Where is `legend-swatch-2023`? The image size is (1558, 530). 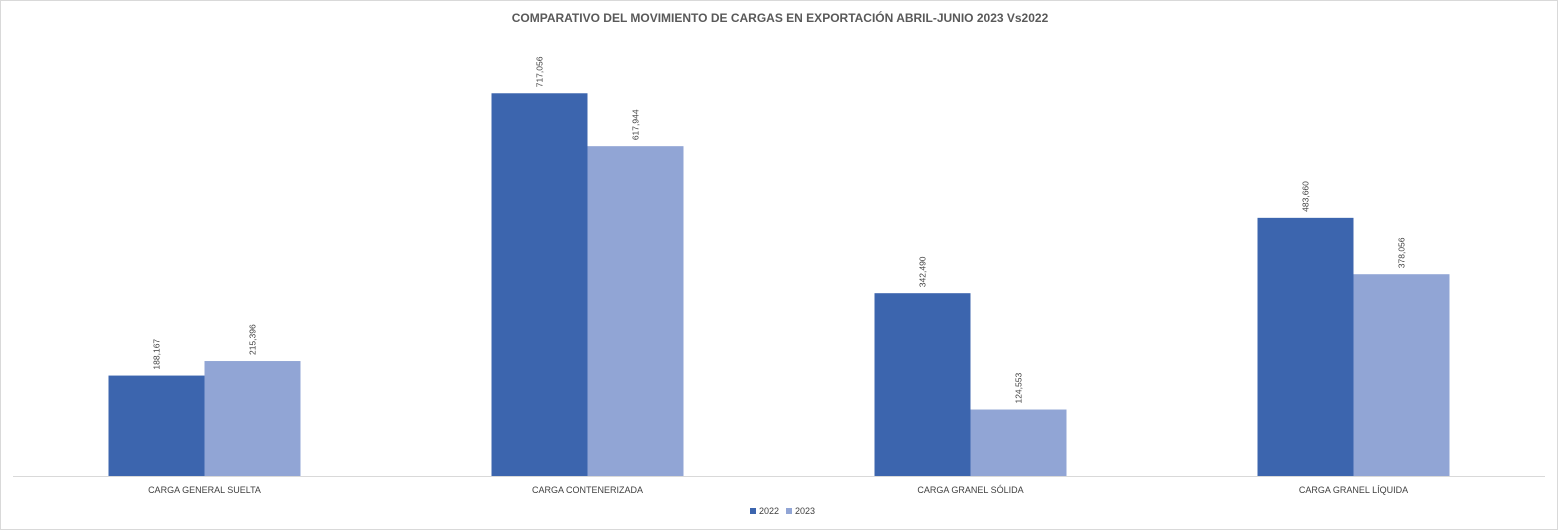 legend-swatch-2023 is located at coordinates (789, 511).